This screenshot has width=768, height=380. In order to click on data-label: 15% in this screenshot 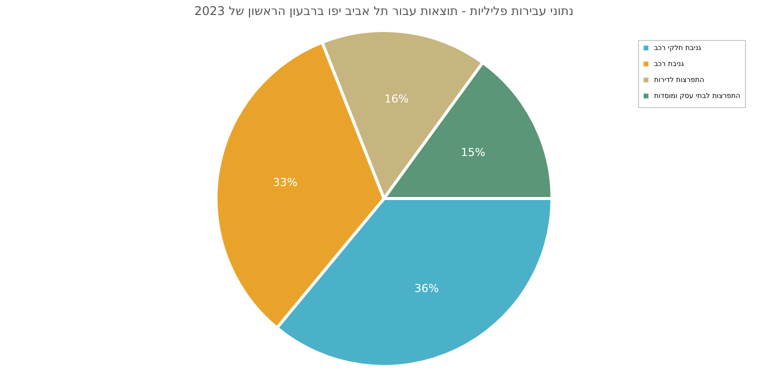, I will do `click(473, 153)`.